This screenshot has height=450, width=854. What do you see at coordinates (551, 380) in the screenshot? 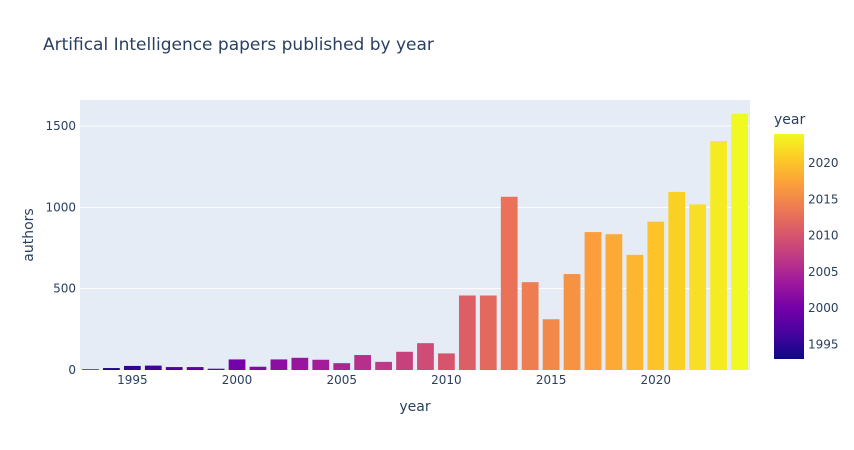
I see `x-tick-label: 2015` at bounding box center [551, 380].